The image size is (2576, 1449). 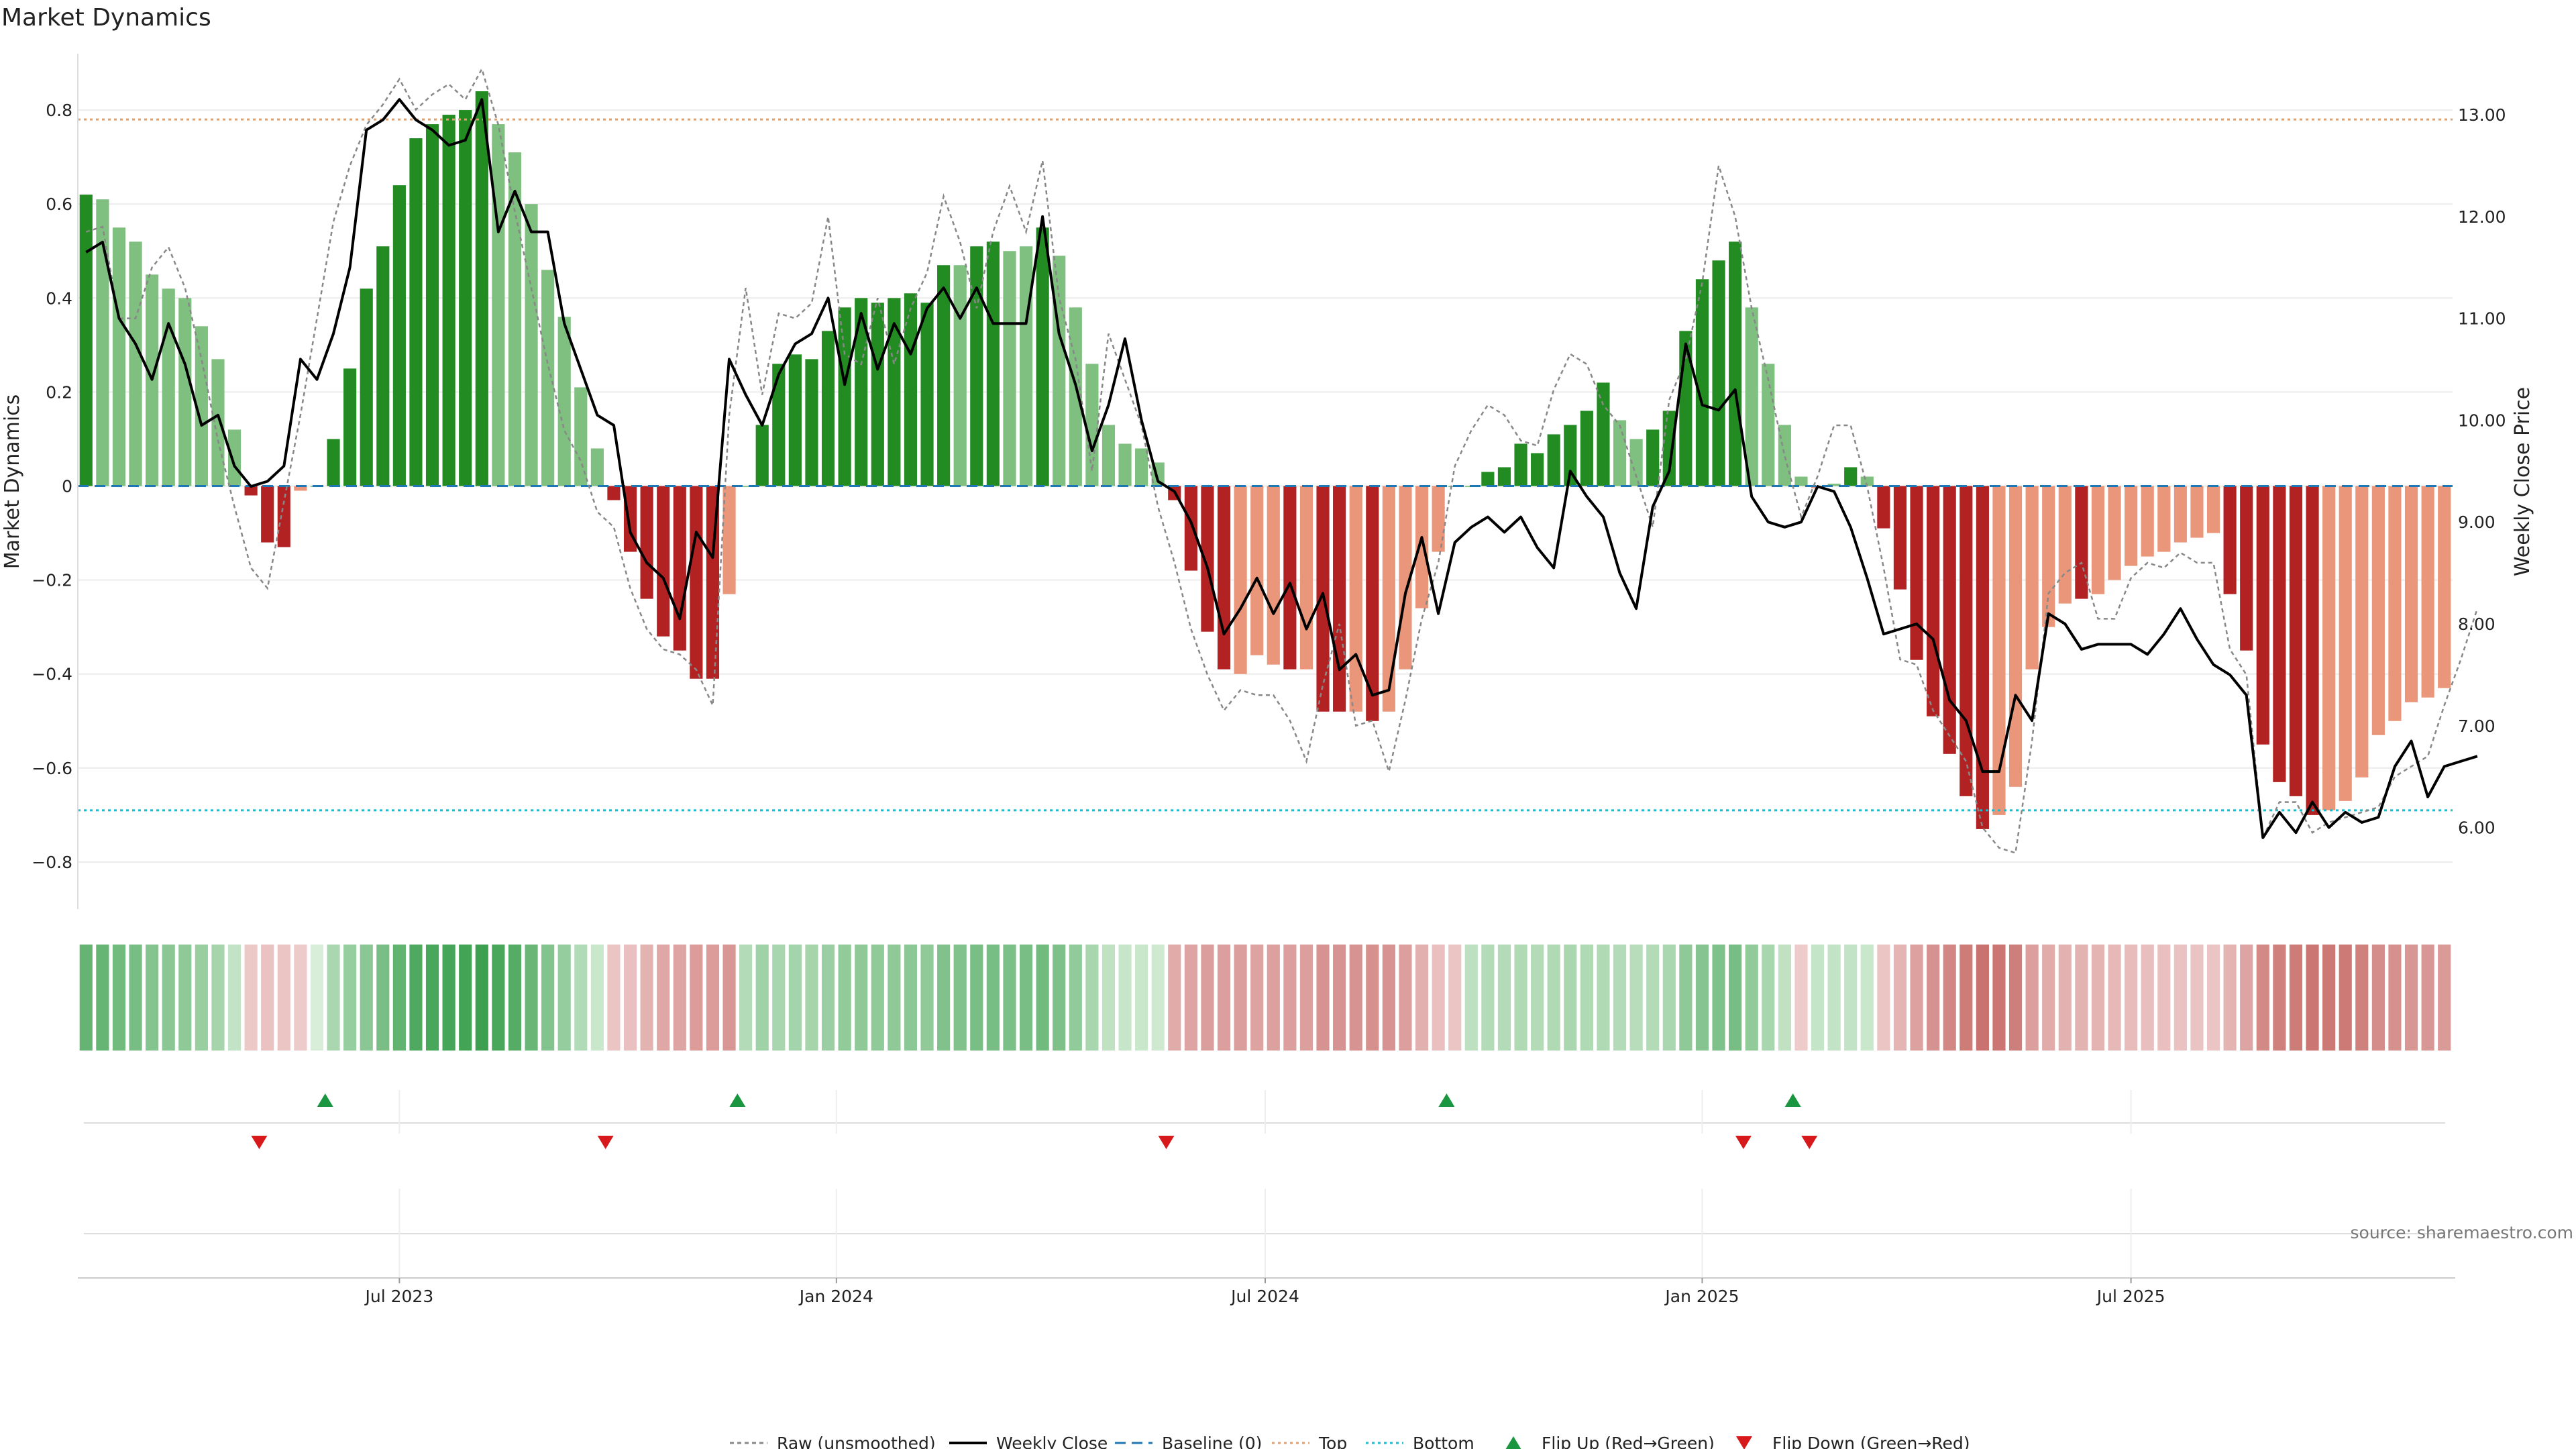 I want to click on left-tick-label: 0.4, so click(x=59, y=298).